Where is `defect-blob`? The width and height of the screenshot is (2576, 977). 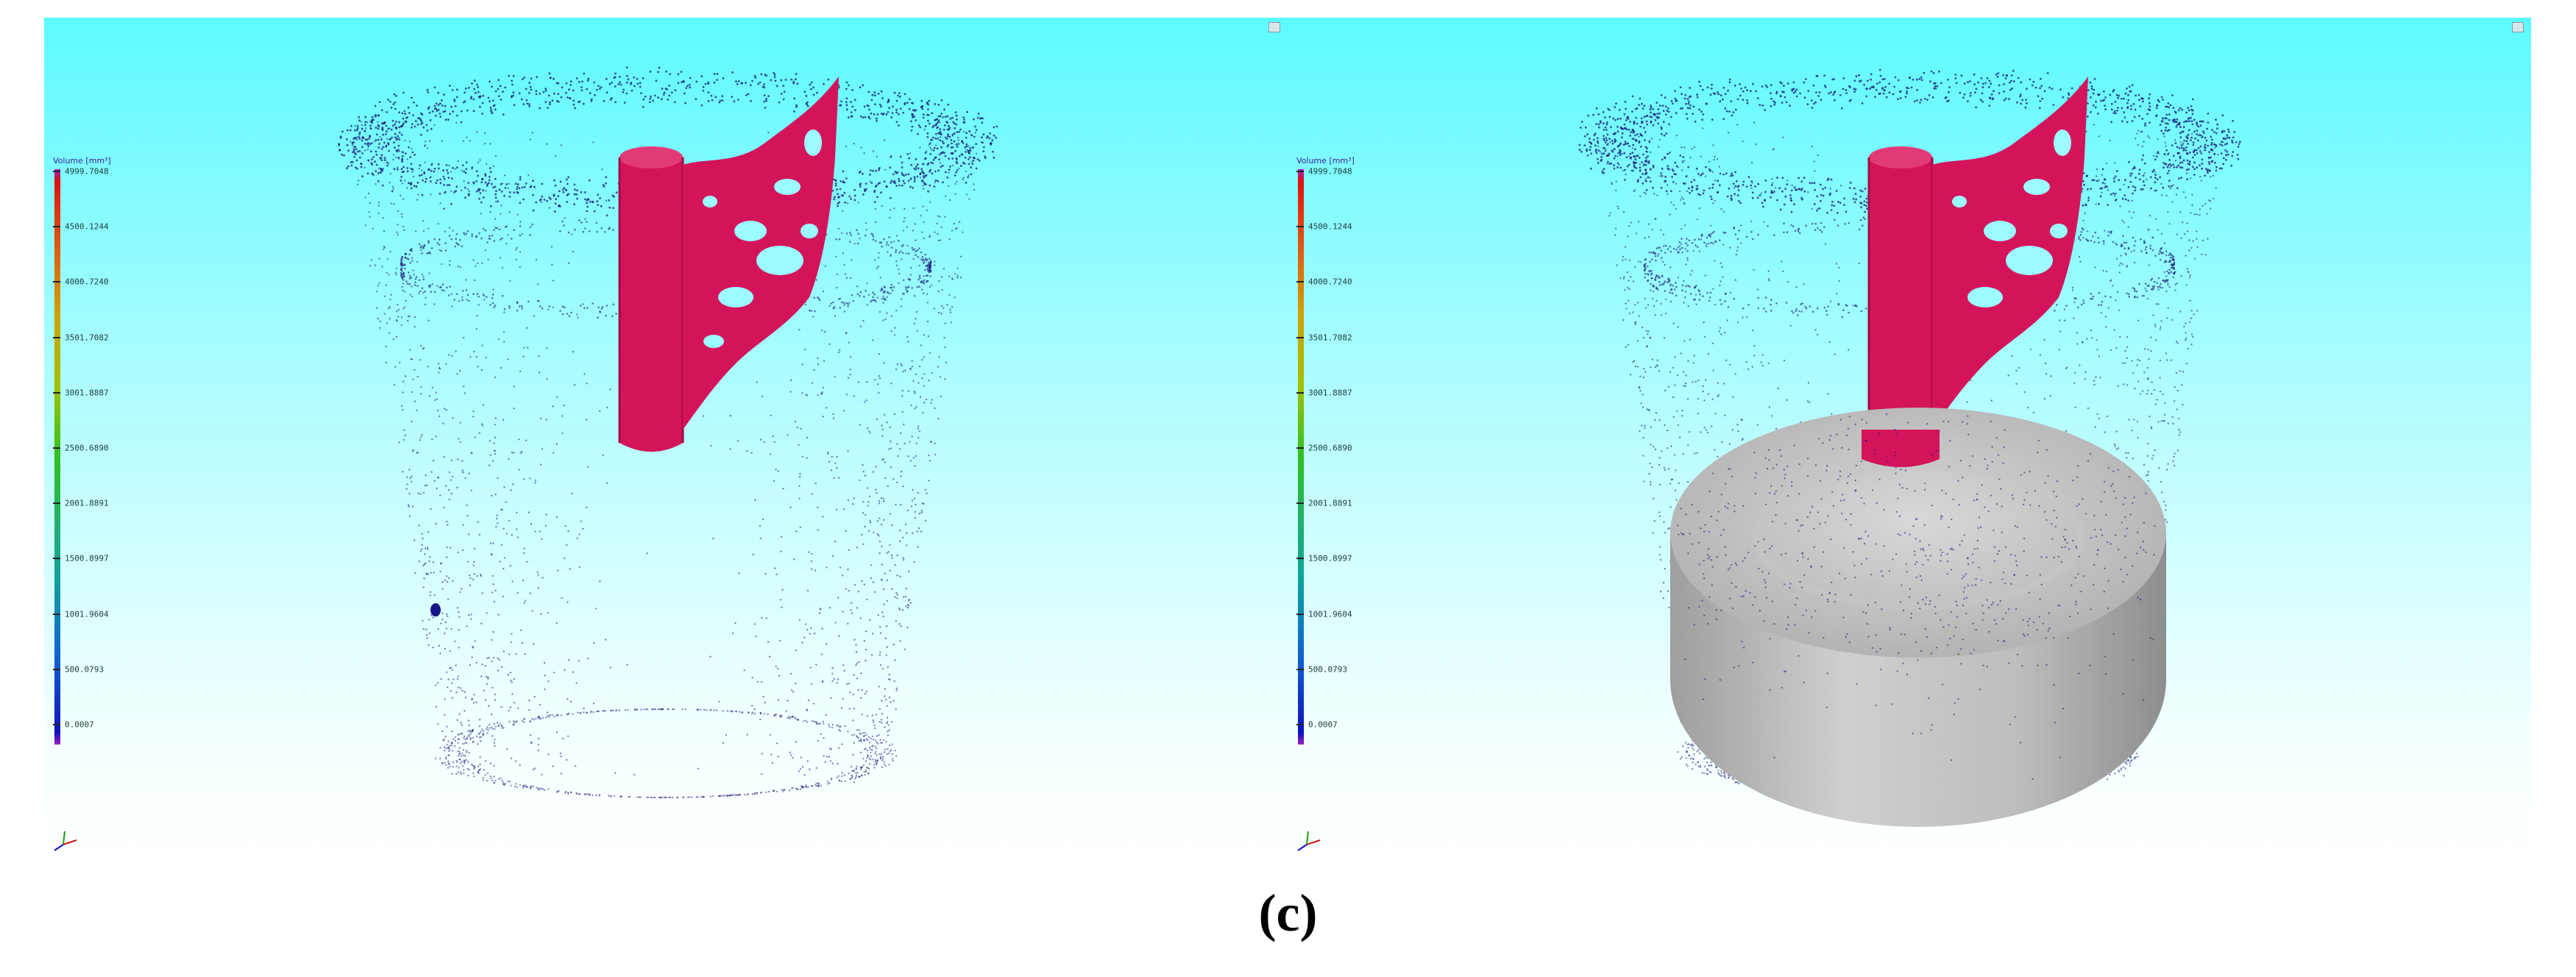
defect-blob is located at coordinates (435, 610).